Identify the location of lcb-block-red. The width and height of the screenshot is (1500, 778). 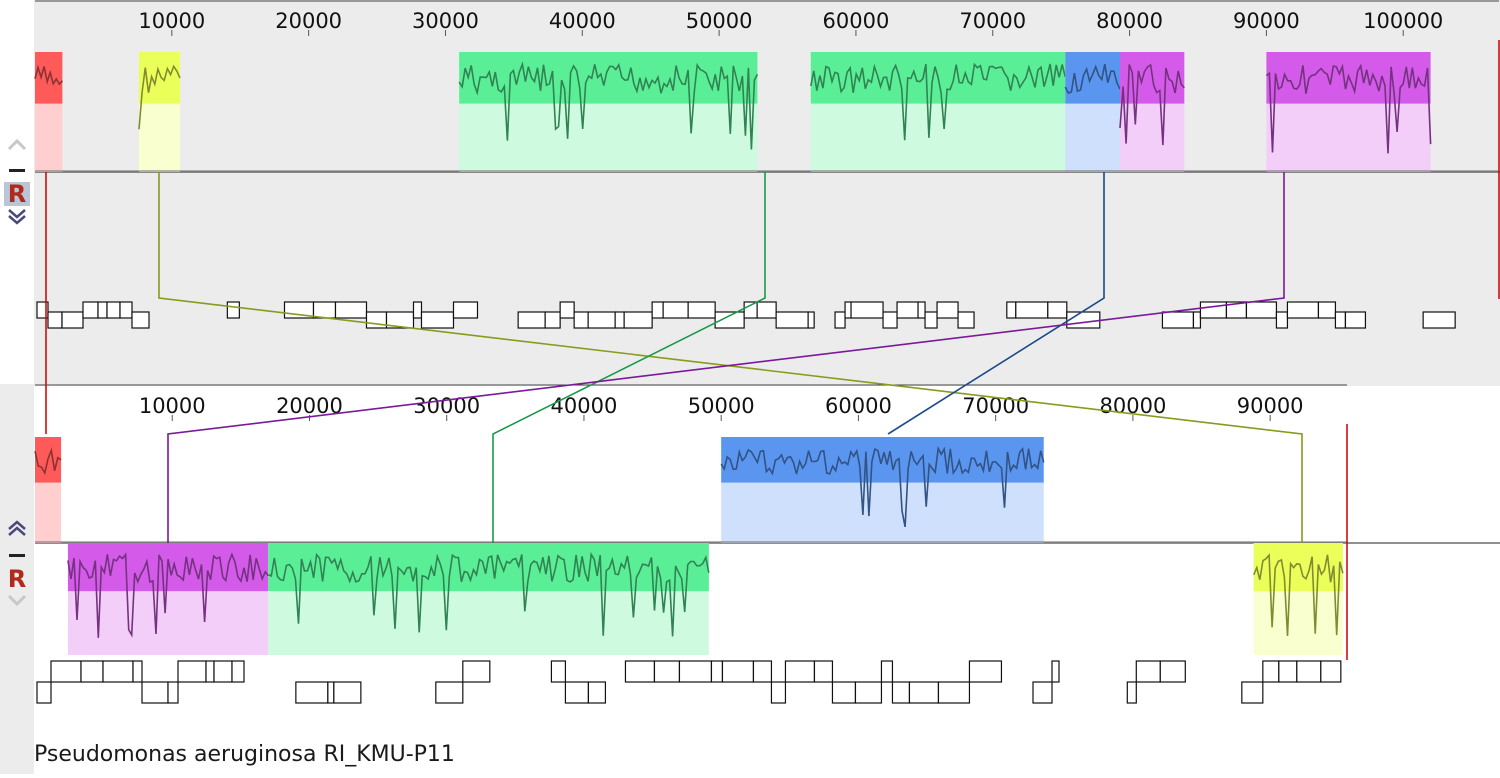
(48, 490).